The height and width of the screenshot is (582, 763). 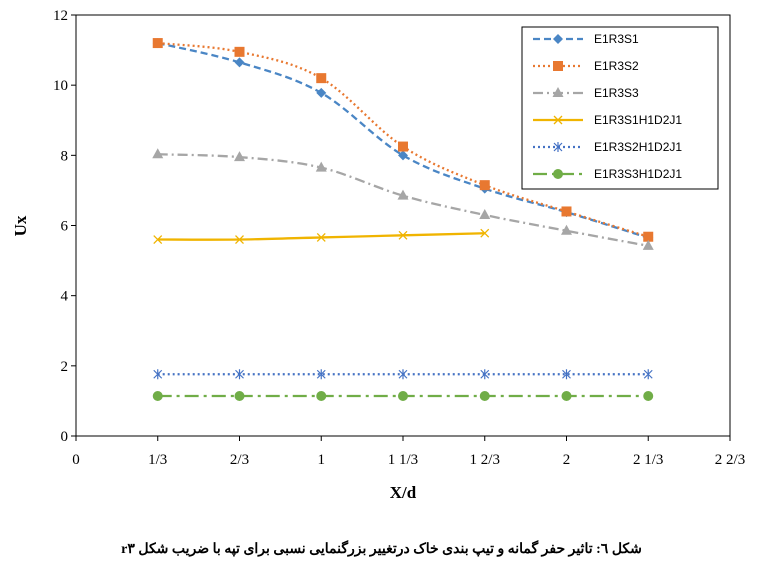 What do you see at coordinates (485, 460) in the screenshot?
I see `x-tick-label: 1 2/3` at bounding box center [485, 460].